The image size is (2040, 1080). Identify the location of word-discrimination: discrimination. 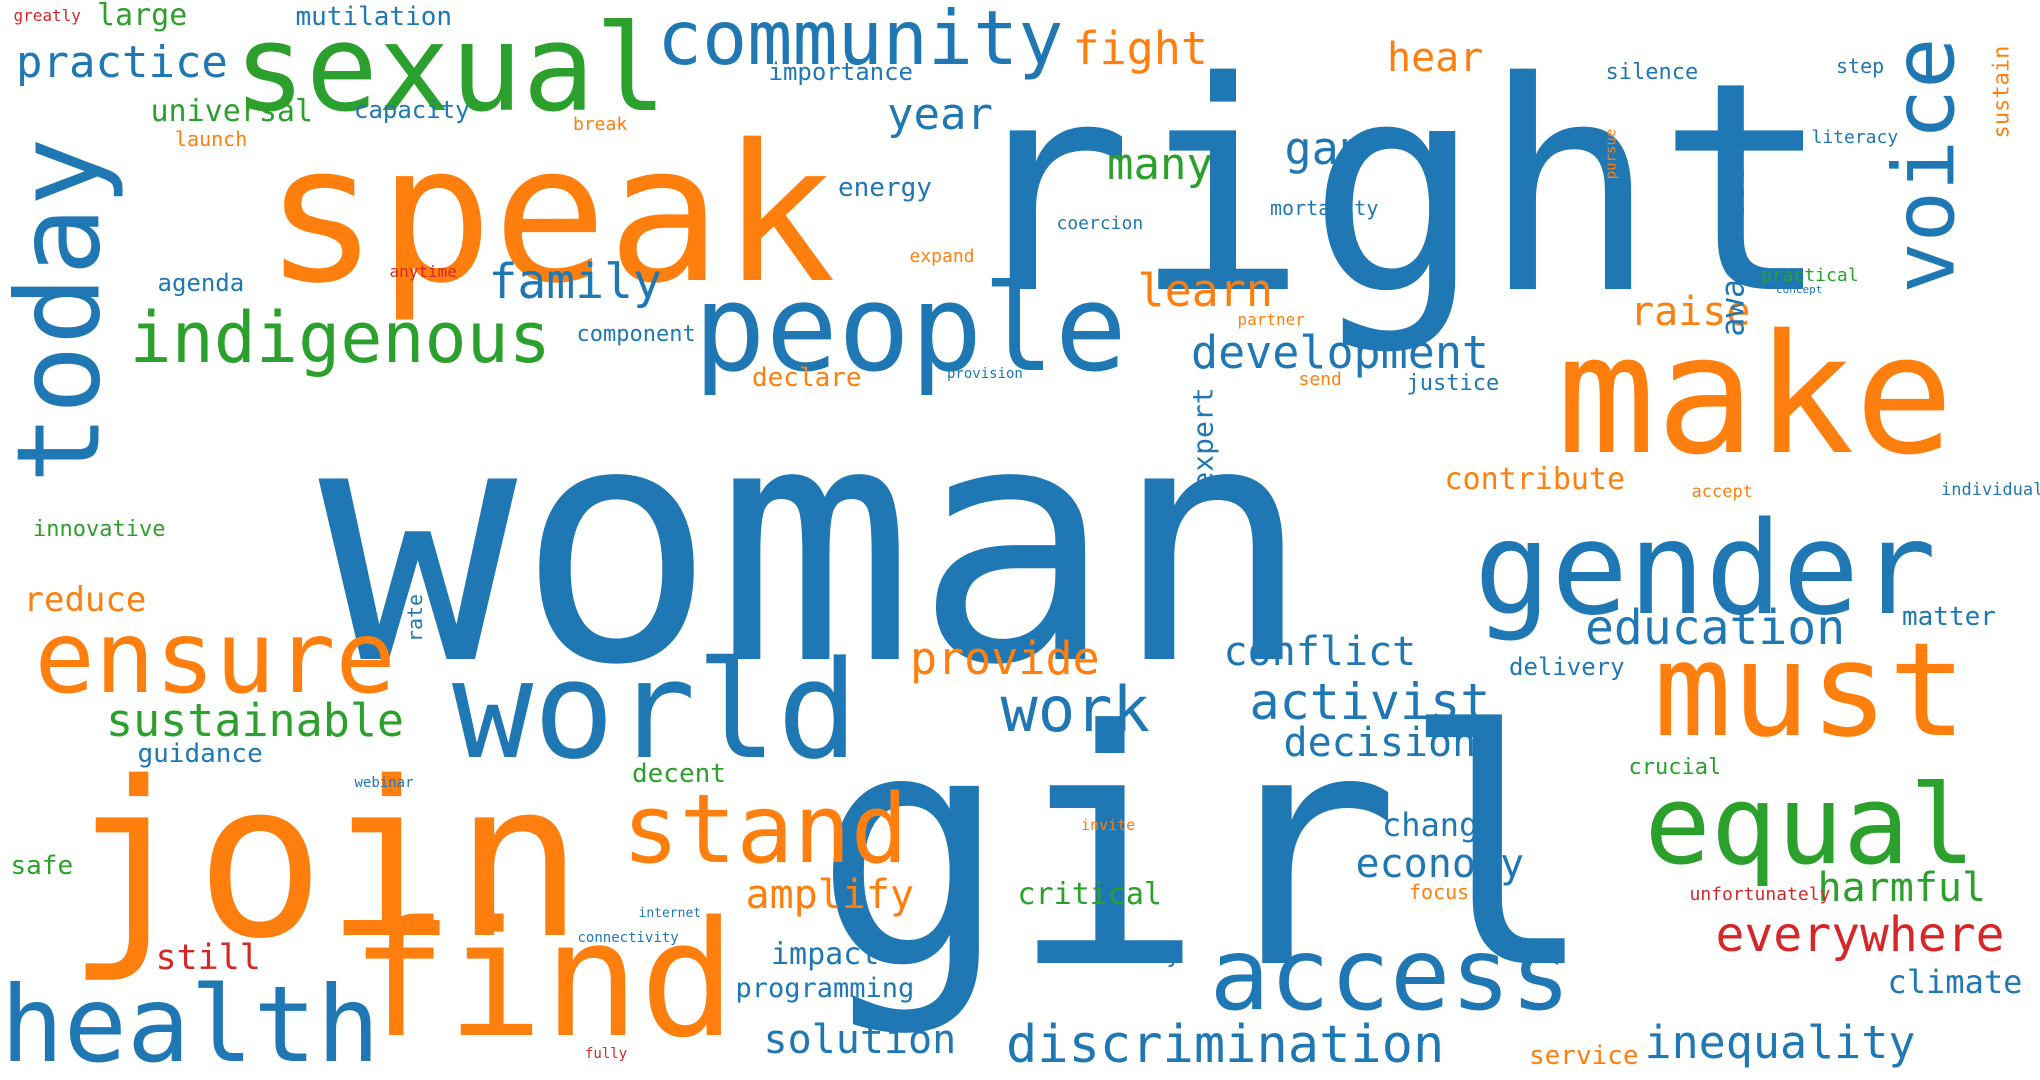
(1225, 1045).